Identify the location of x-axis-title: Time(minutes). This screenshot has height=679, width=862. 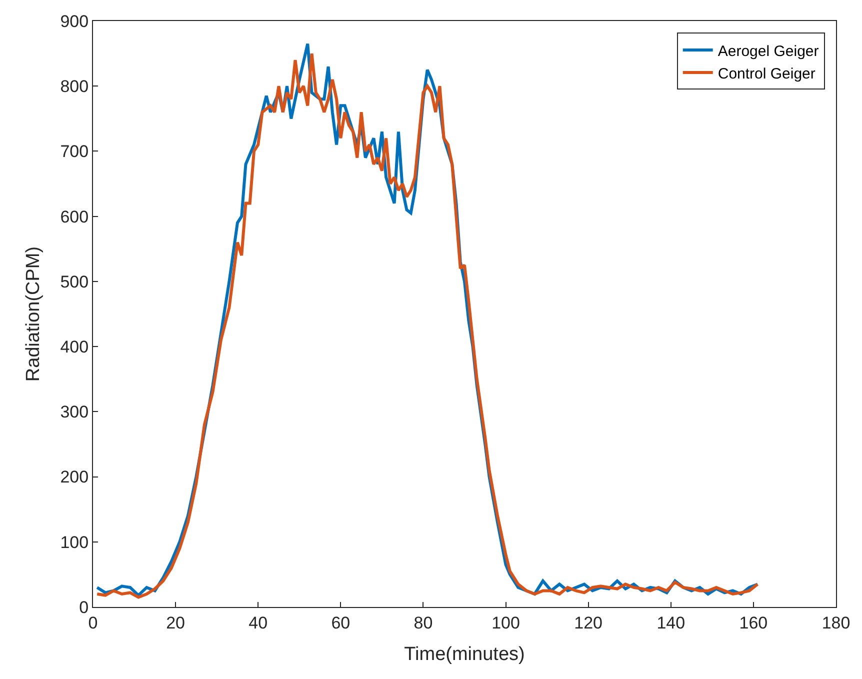
(464, 655).